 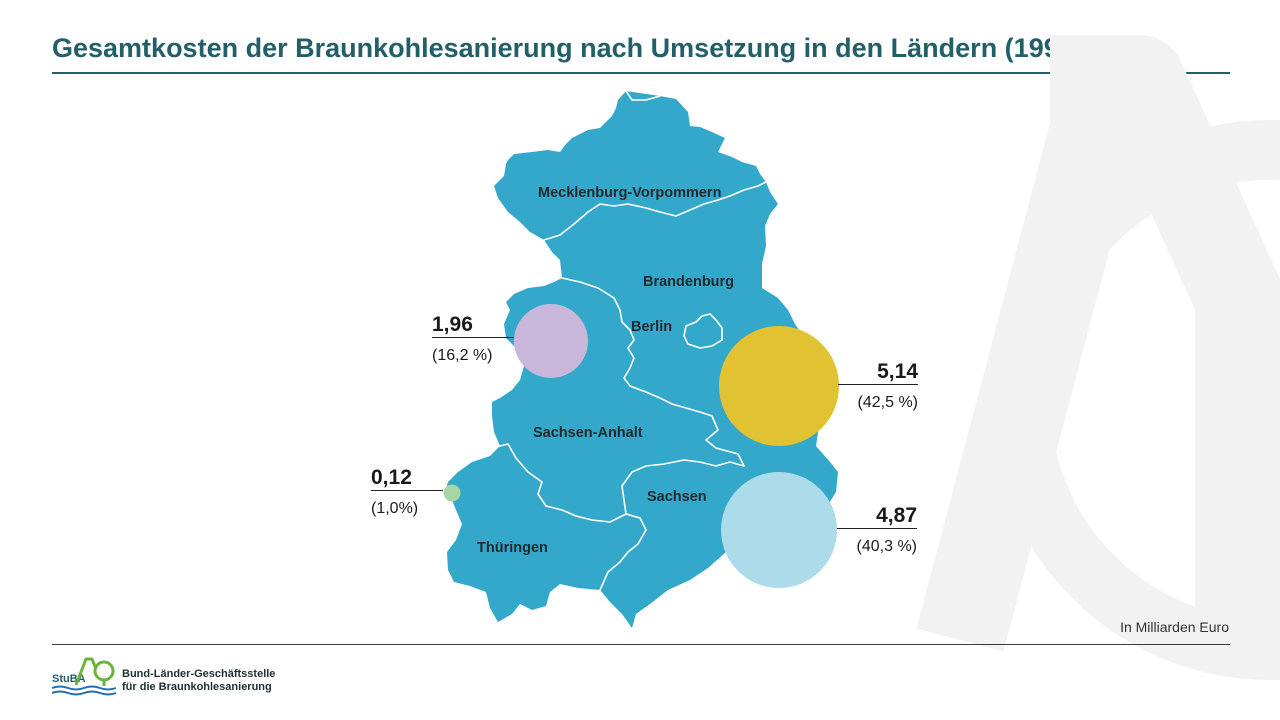 I want to click on callout-share: (40,3 %), so click(x=886, y=546).